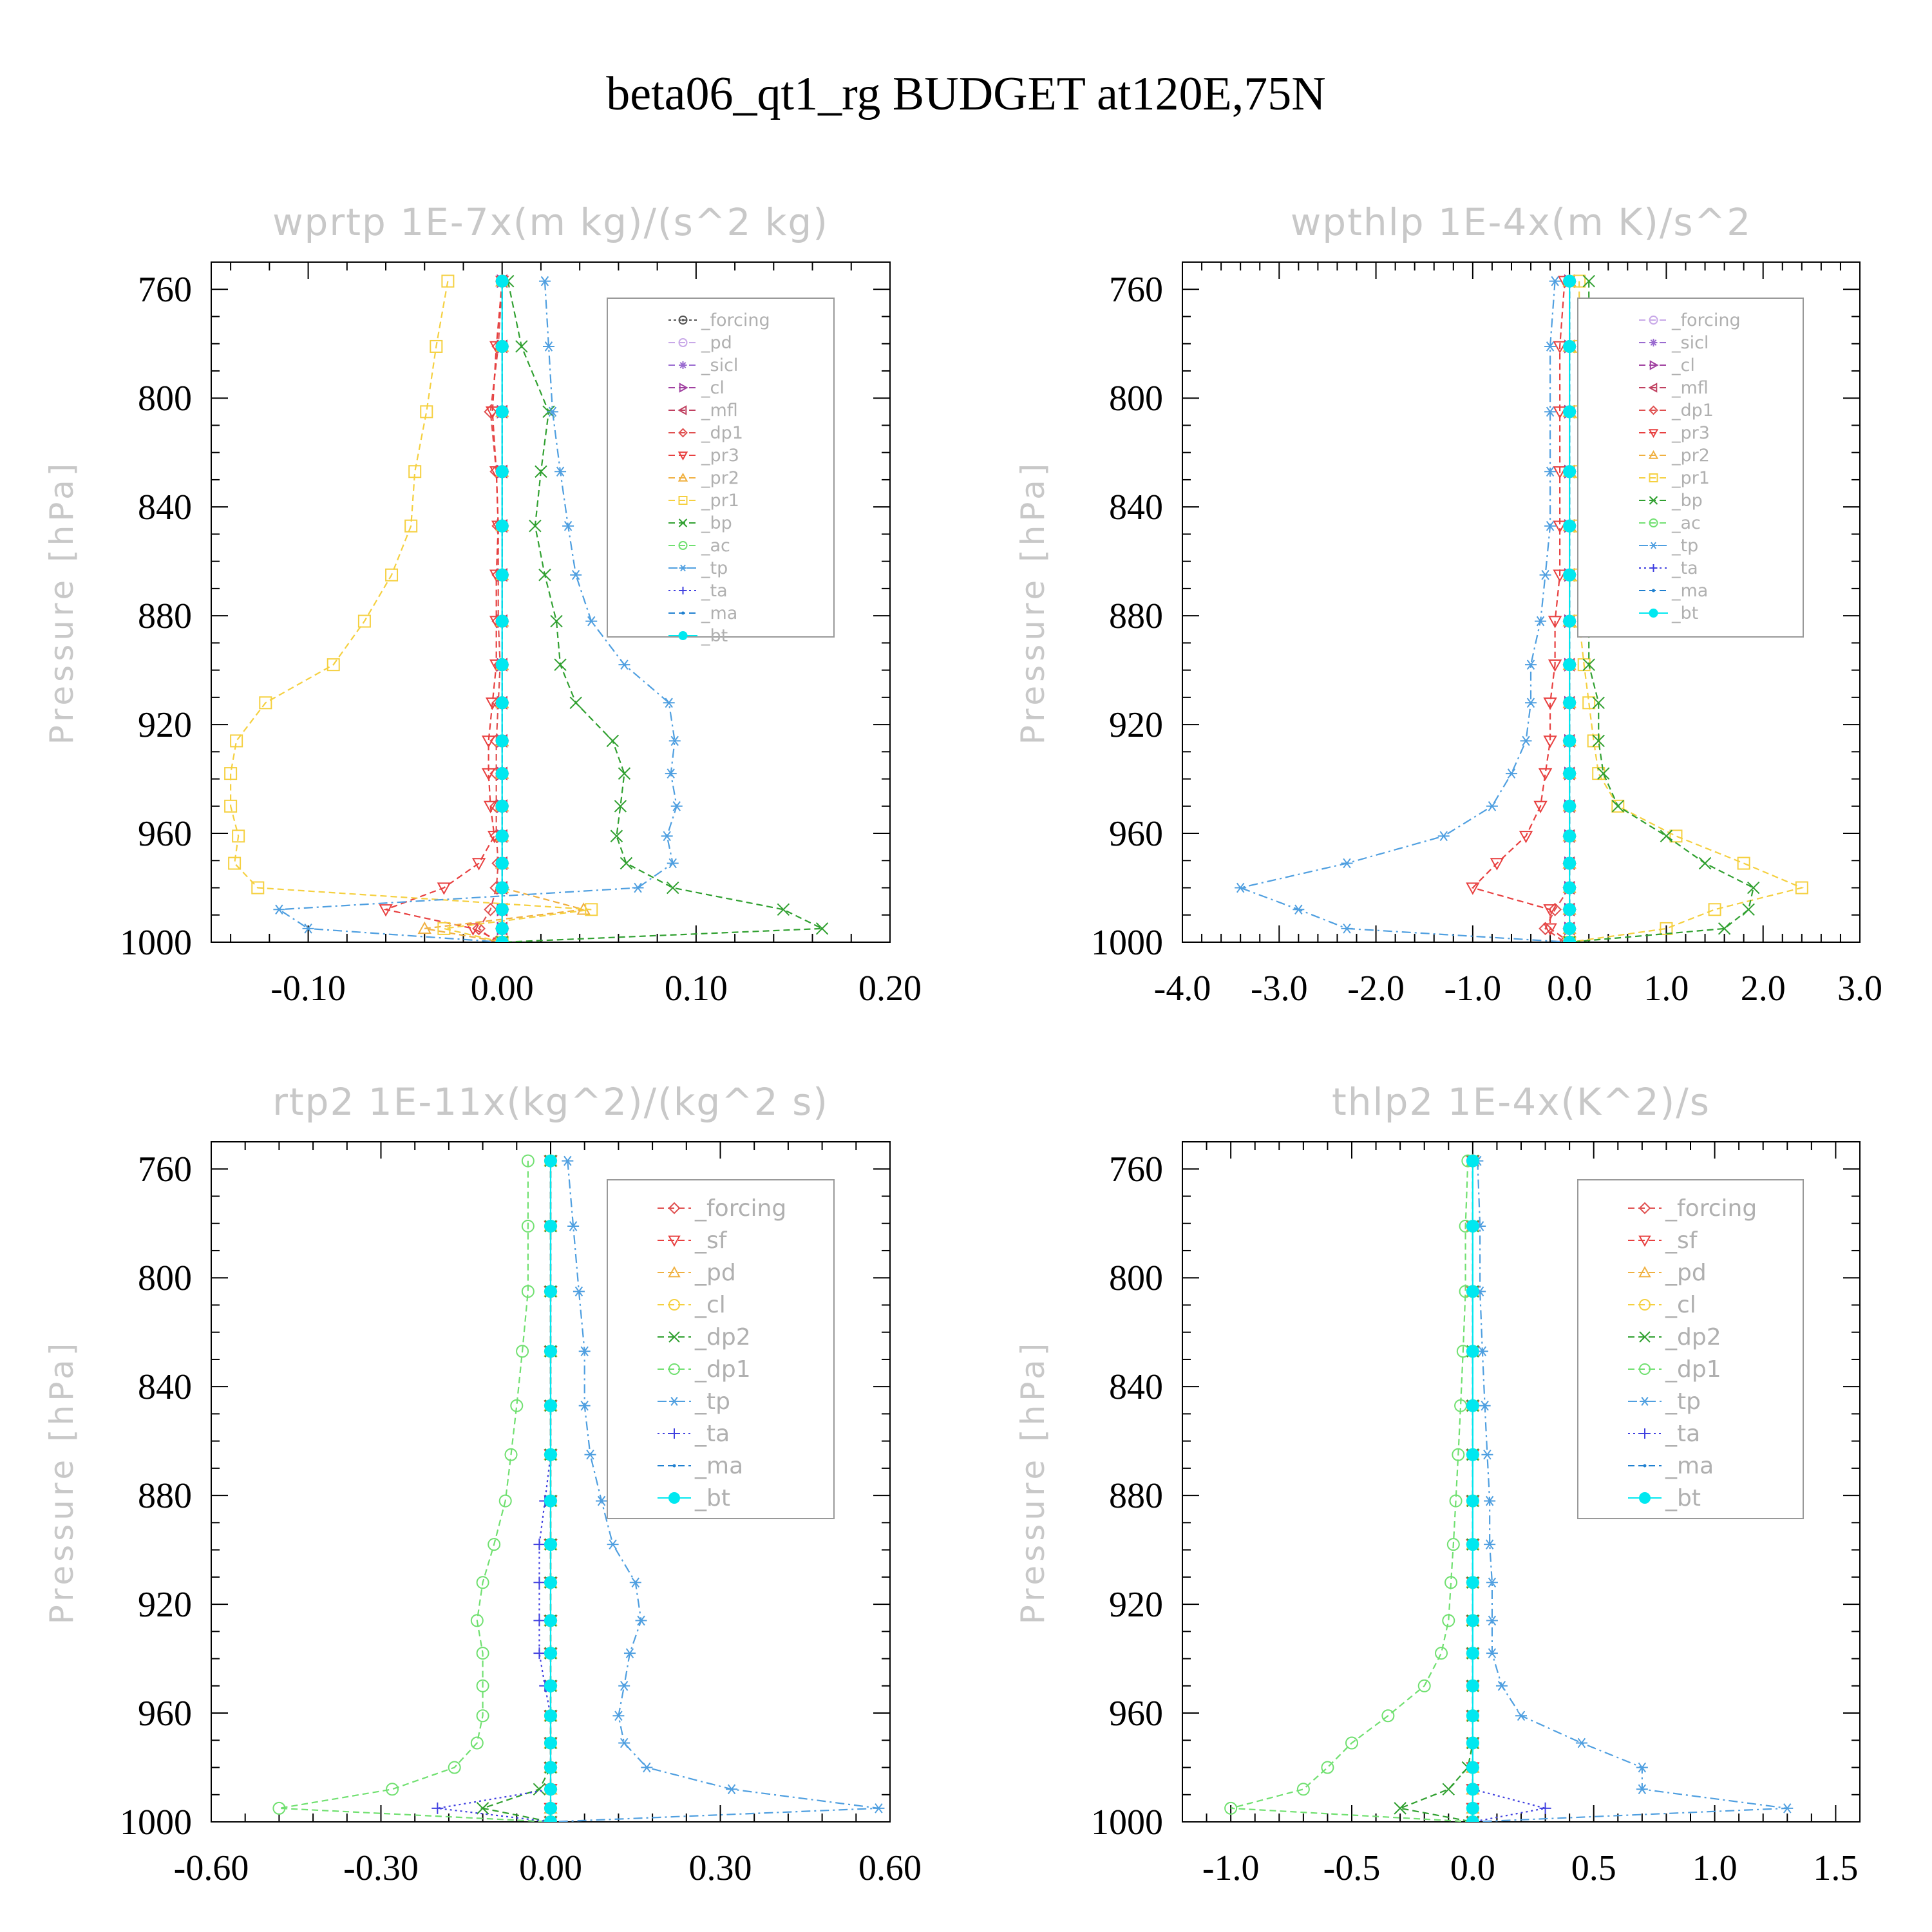  I want to click on legend-item-ac: _ac, so click(1670, 523).